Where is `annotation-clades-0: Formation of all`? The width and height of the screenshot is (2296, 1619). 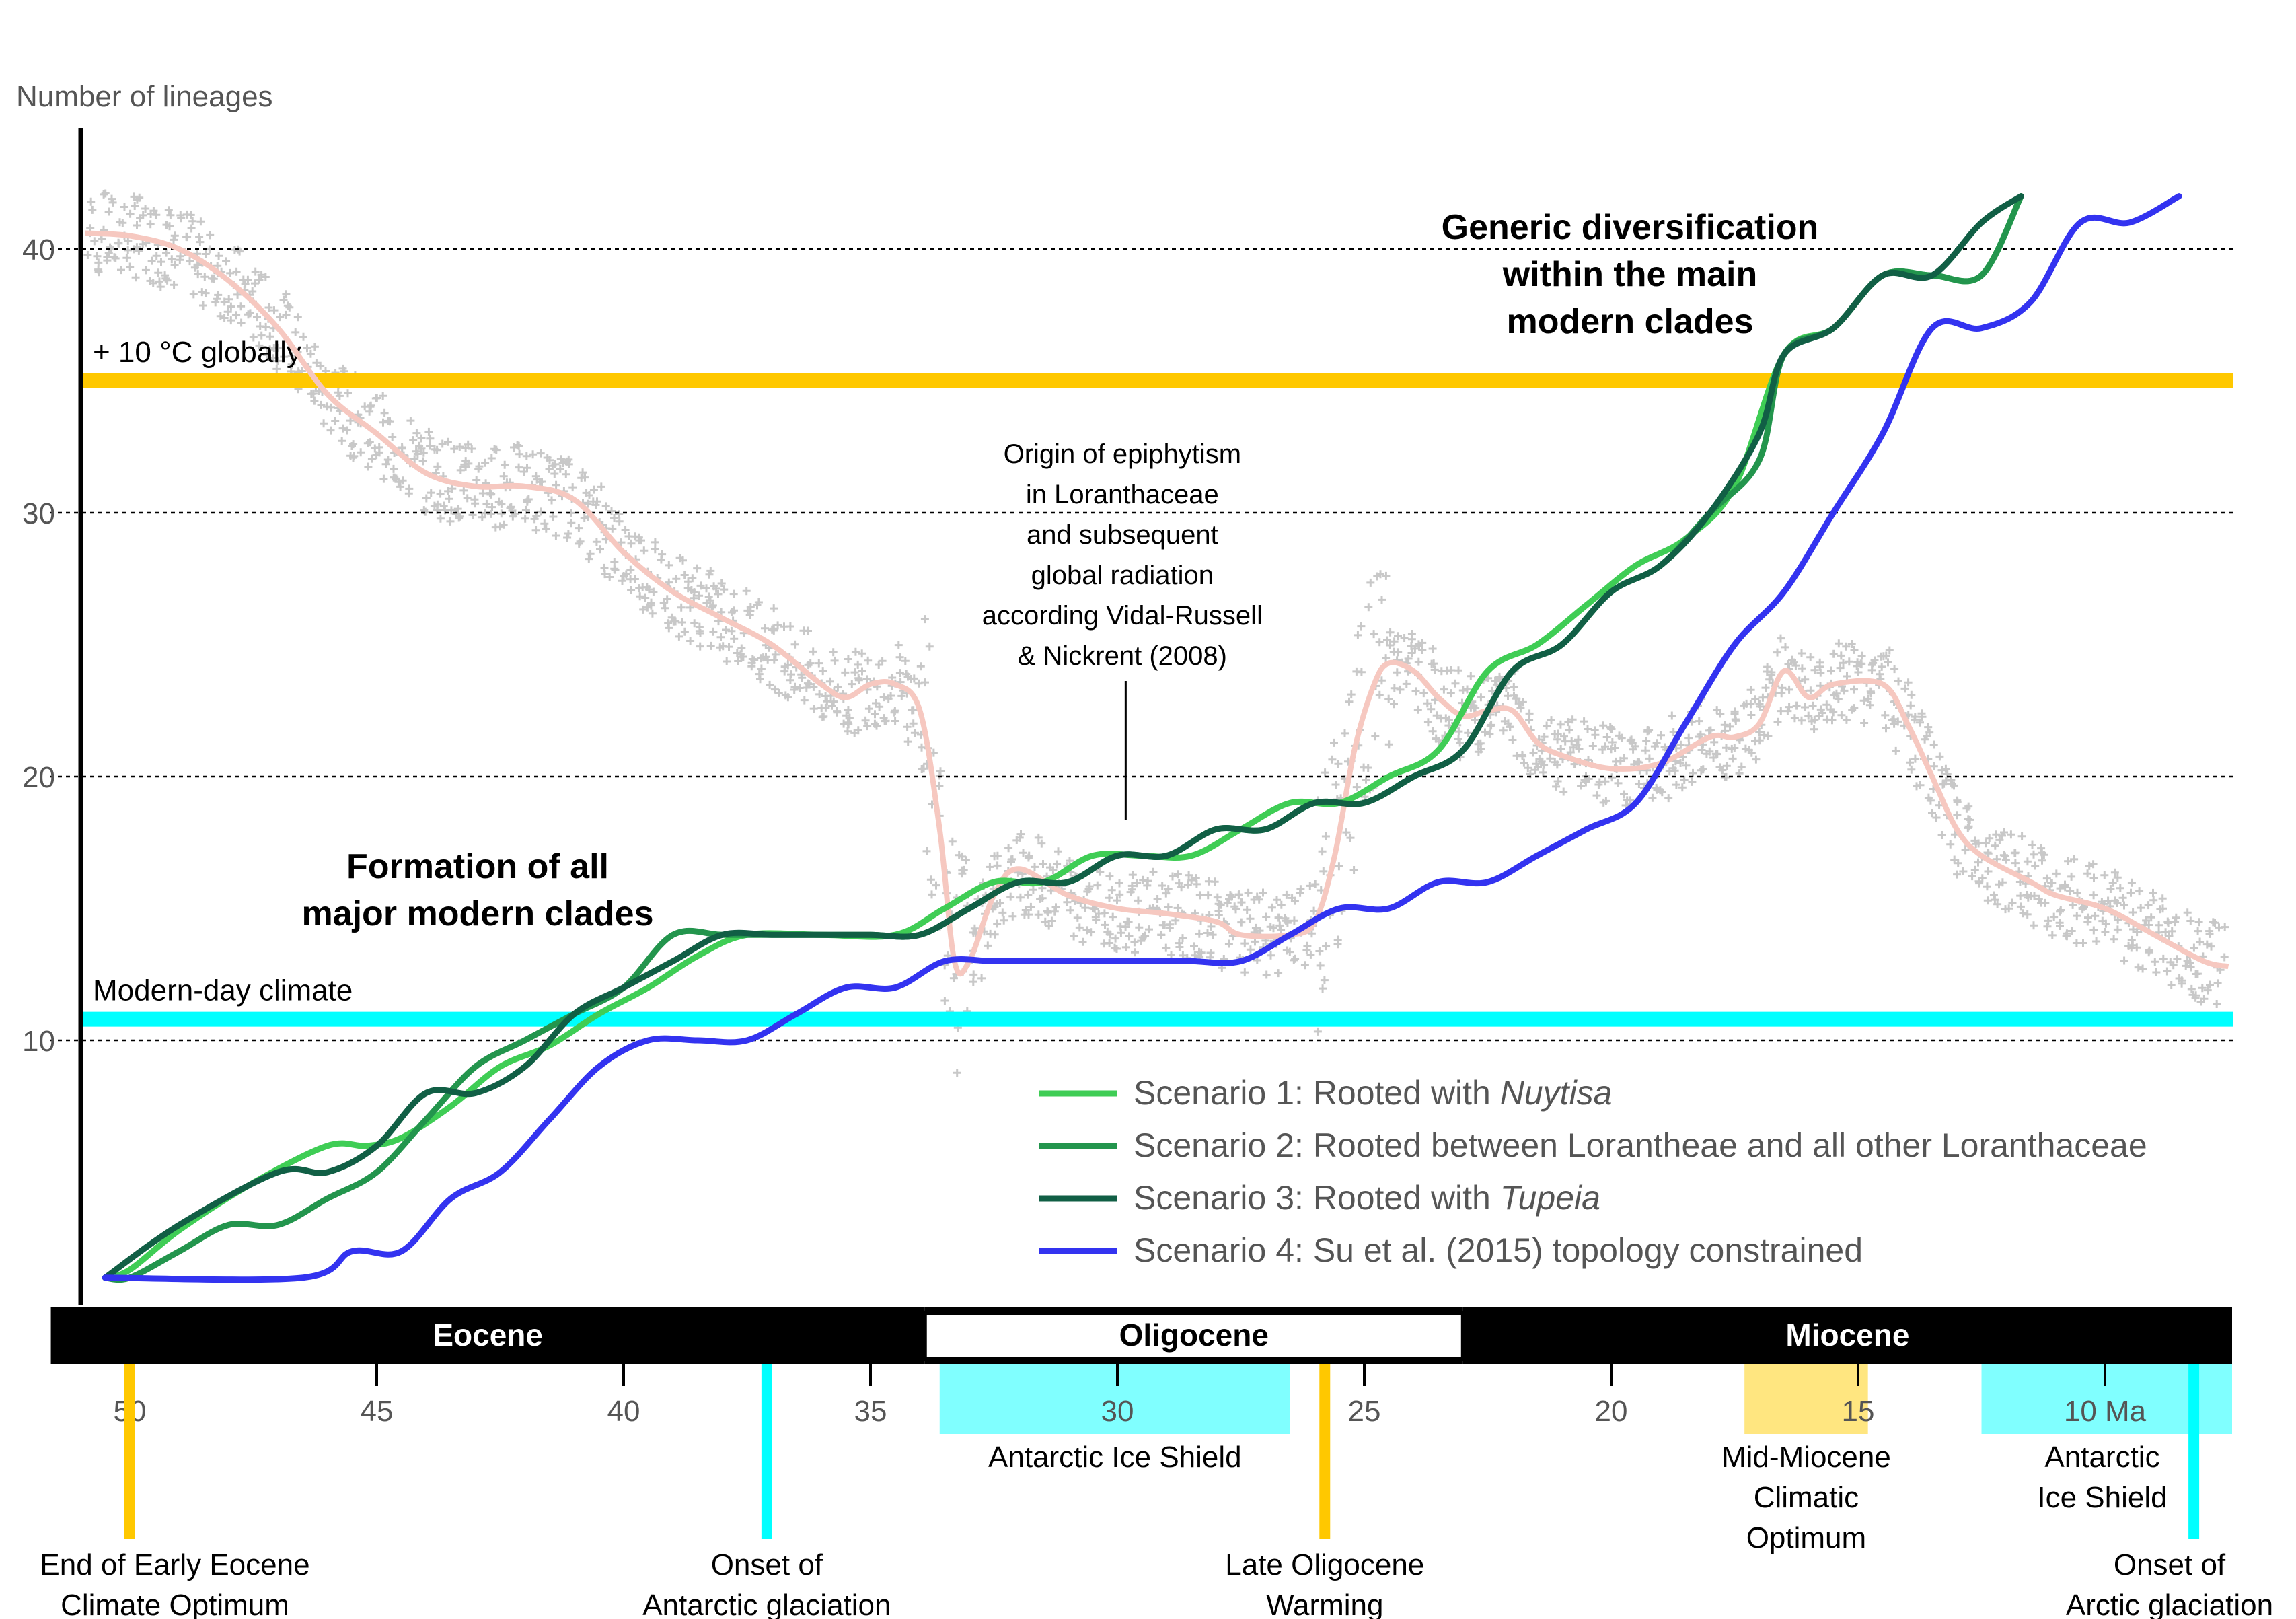
annotation-clades-0: Formation of all is located at coordinates (477, 866).